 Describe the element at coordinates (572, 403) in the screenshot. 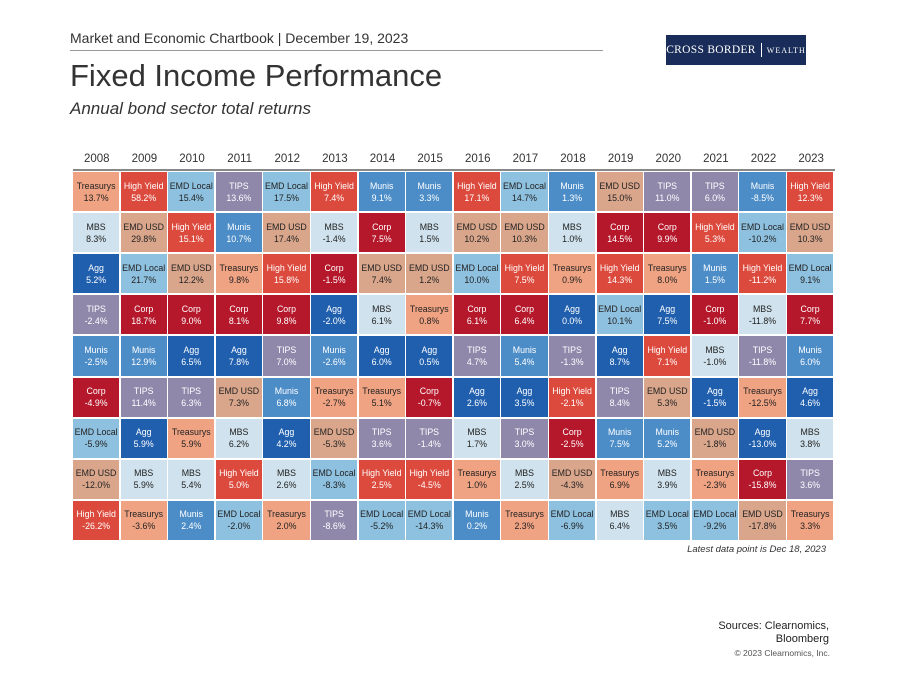

I see `return-value: -2.1%` at that location.